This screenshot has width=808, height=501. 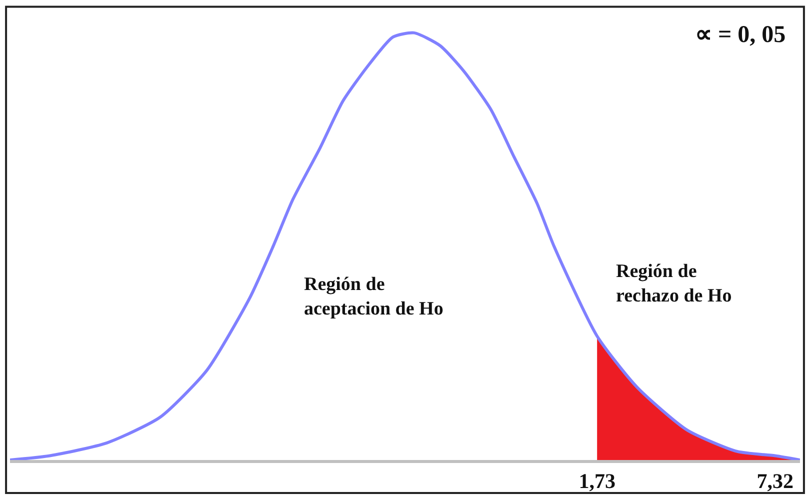 I want to click on annotation: Región de rechazo de Ho, so click(x=674, y=284).